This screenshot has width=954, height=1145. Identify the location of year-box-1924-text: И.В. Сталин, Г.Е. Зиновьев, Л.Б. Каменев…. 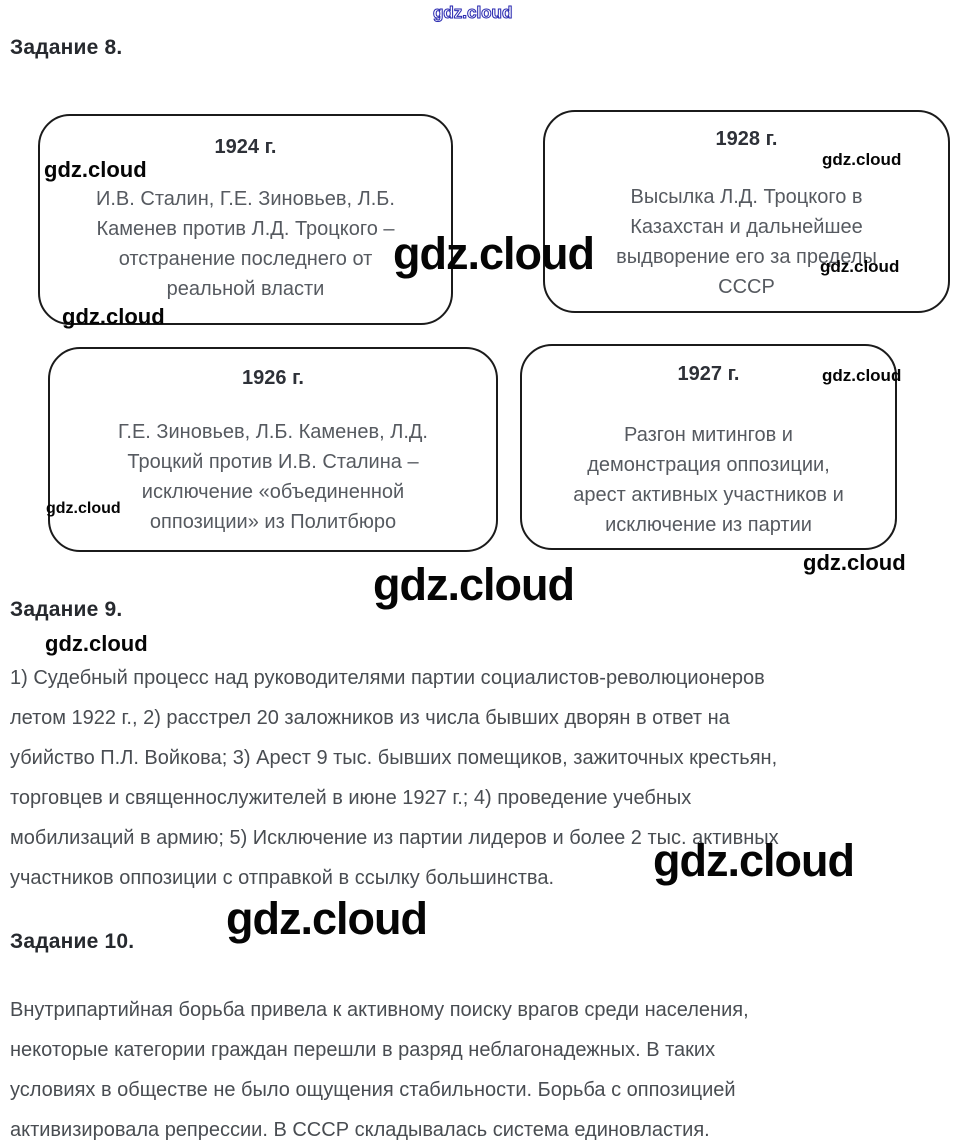
(245, 244).